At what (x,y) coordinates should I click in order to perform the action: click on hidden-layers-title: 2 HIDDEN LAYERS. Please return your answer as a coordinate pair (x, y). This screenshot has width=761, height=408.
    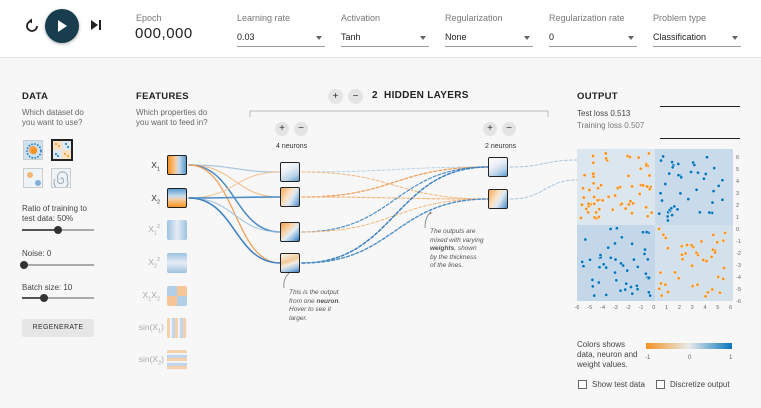
    Looking at the image, I should click on (420, 95).